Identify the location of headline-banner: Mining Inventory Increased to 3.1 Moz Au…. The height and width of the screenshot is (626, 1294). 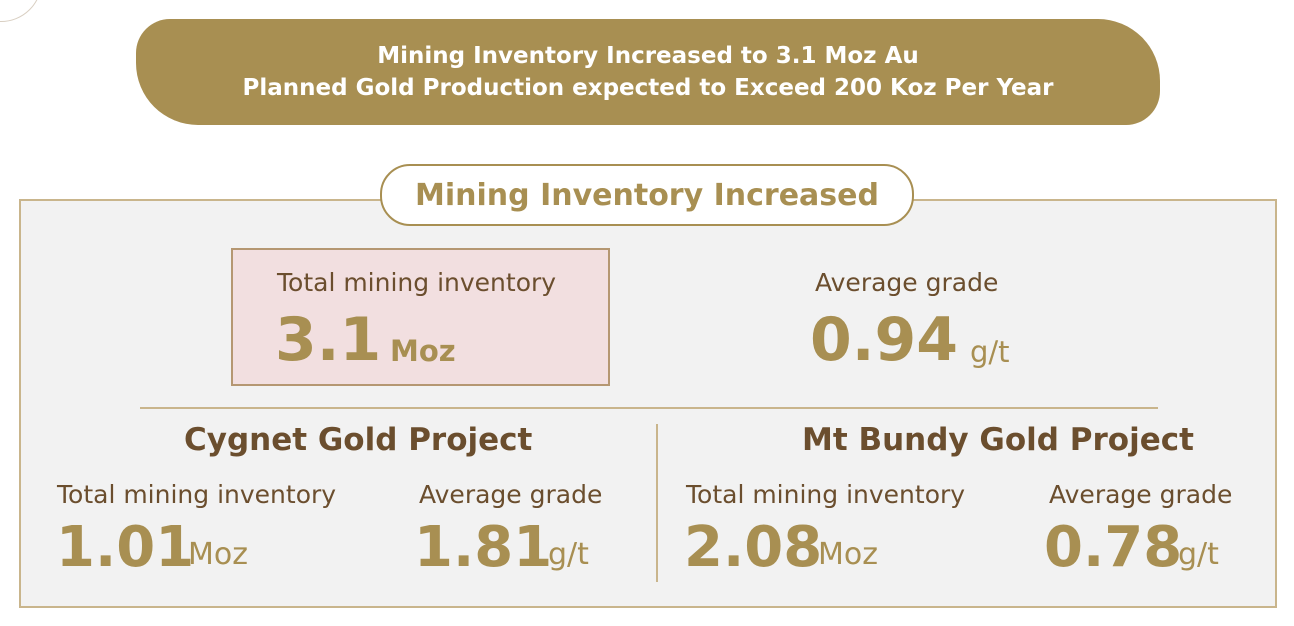
(648, 72).